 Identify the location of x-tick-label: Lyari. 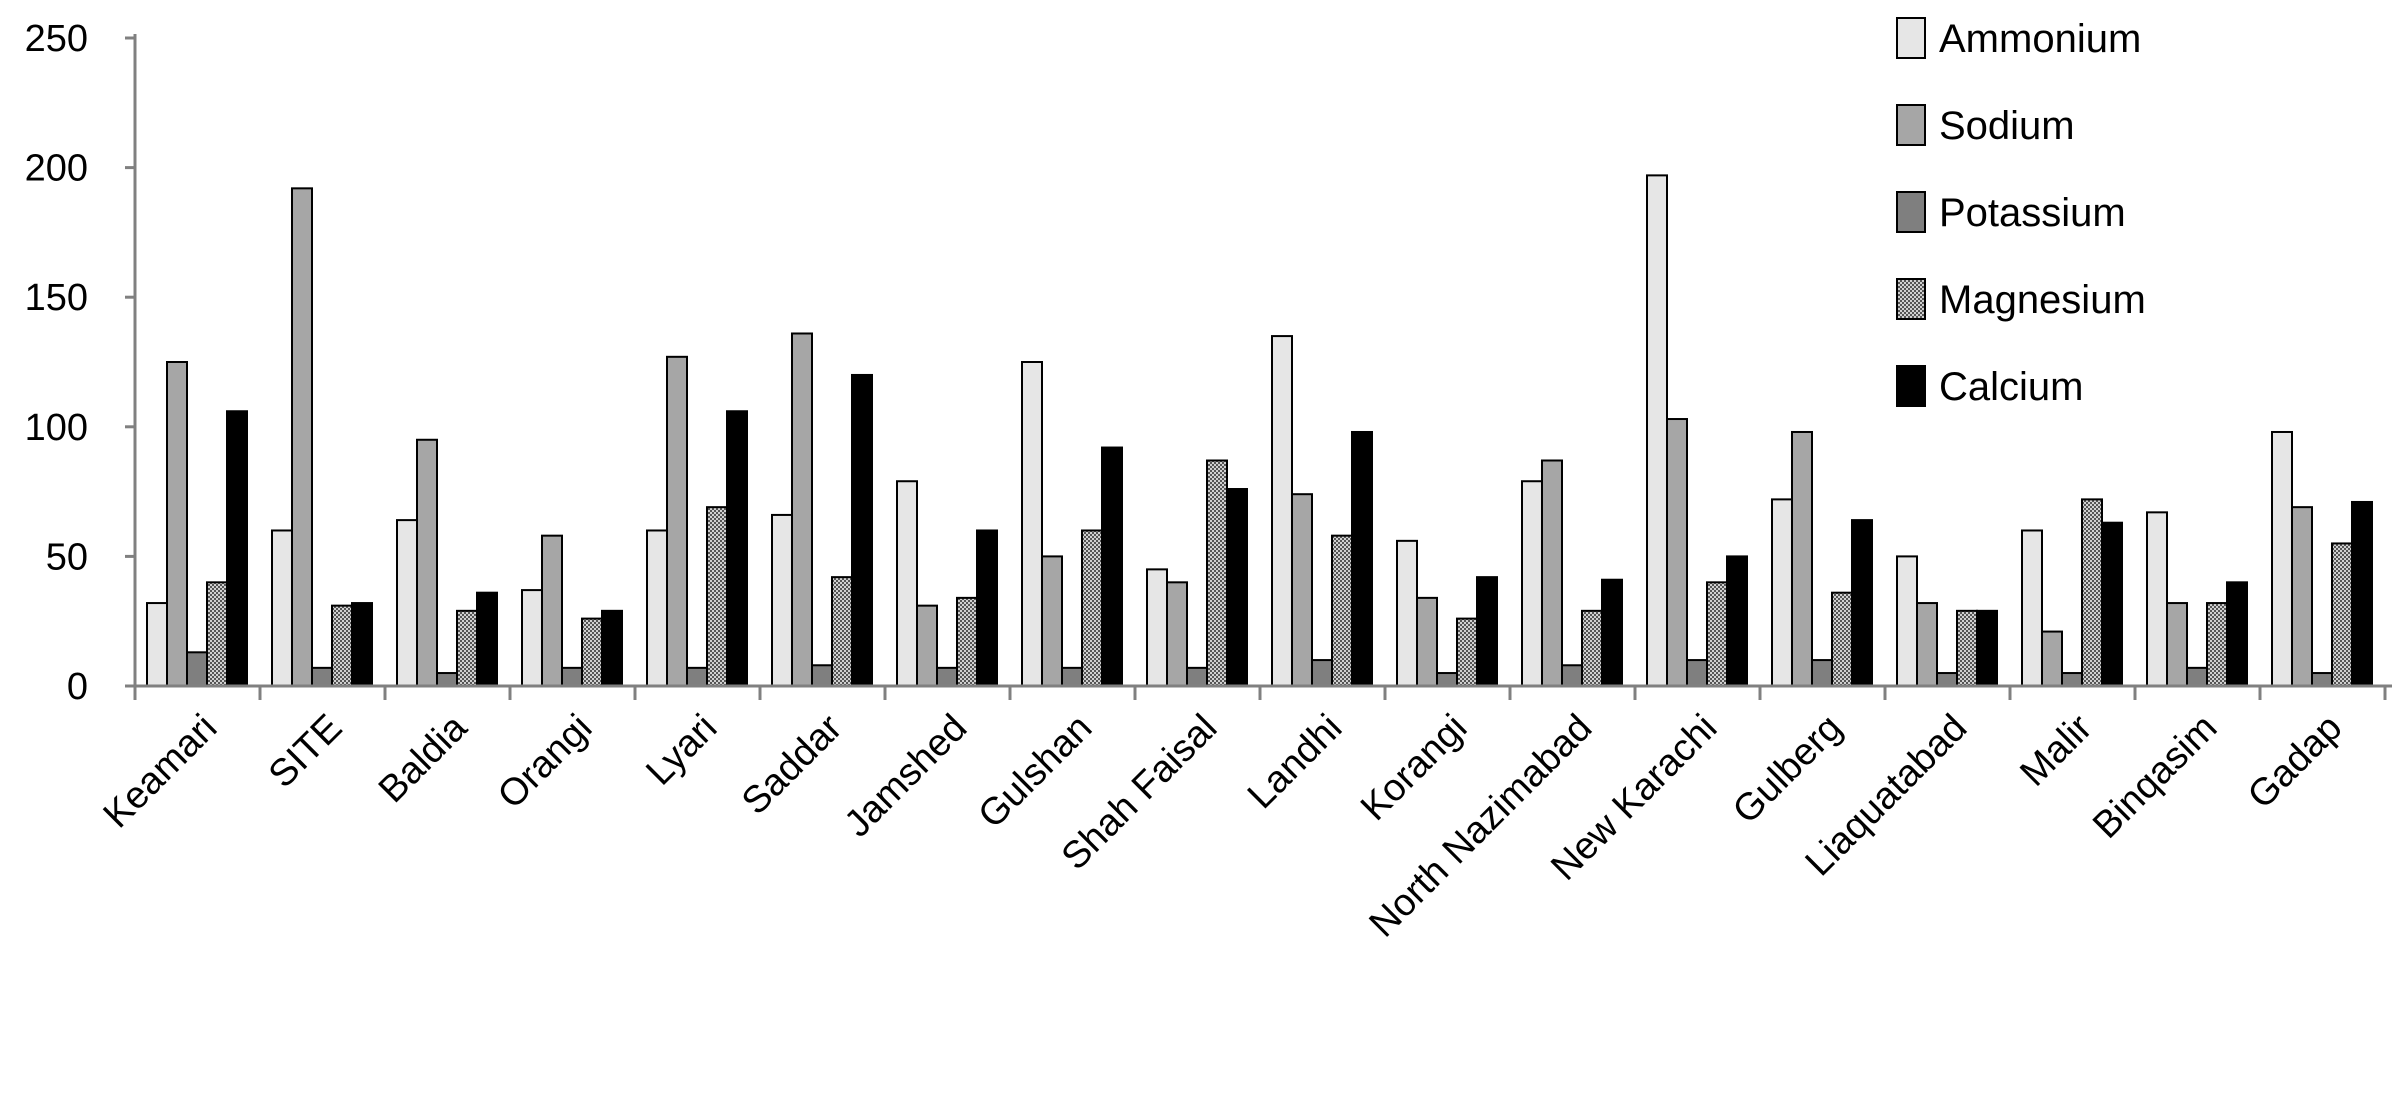
(681, 750).